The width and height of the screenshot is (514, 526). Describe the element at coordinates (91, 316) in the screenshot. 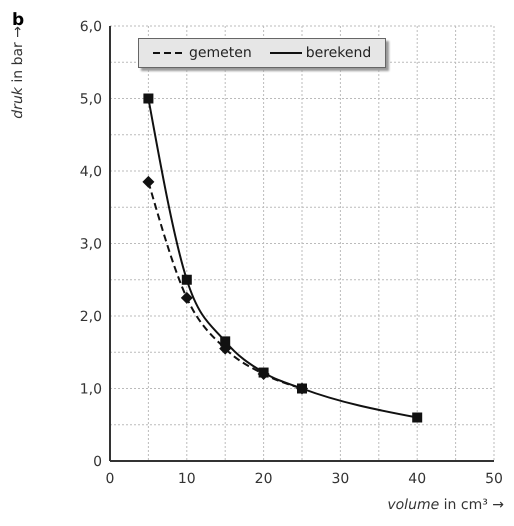

I see `y-tick-label: 2,0` at that location.